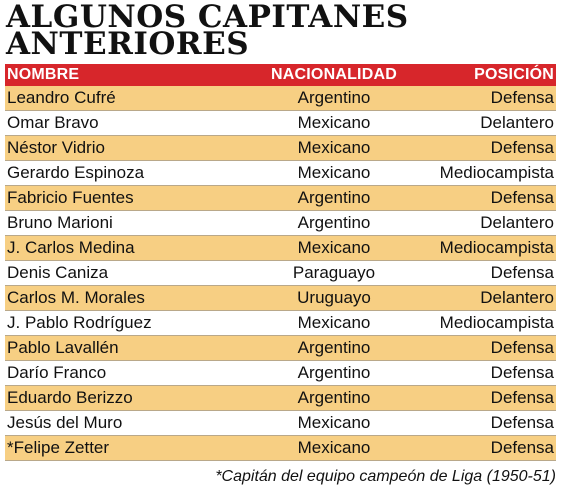 The image size is (566, 503). I want to click on title-line-2: ANTERIORES, so click(128, 44).